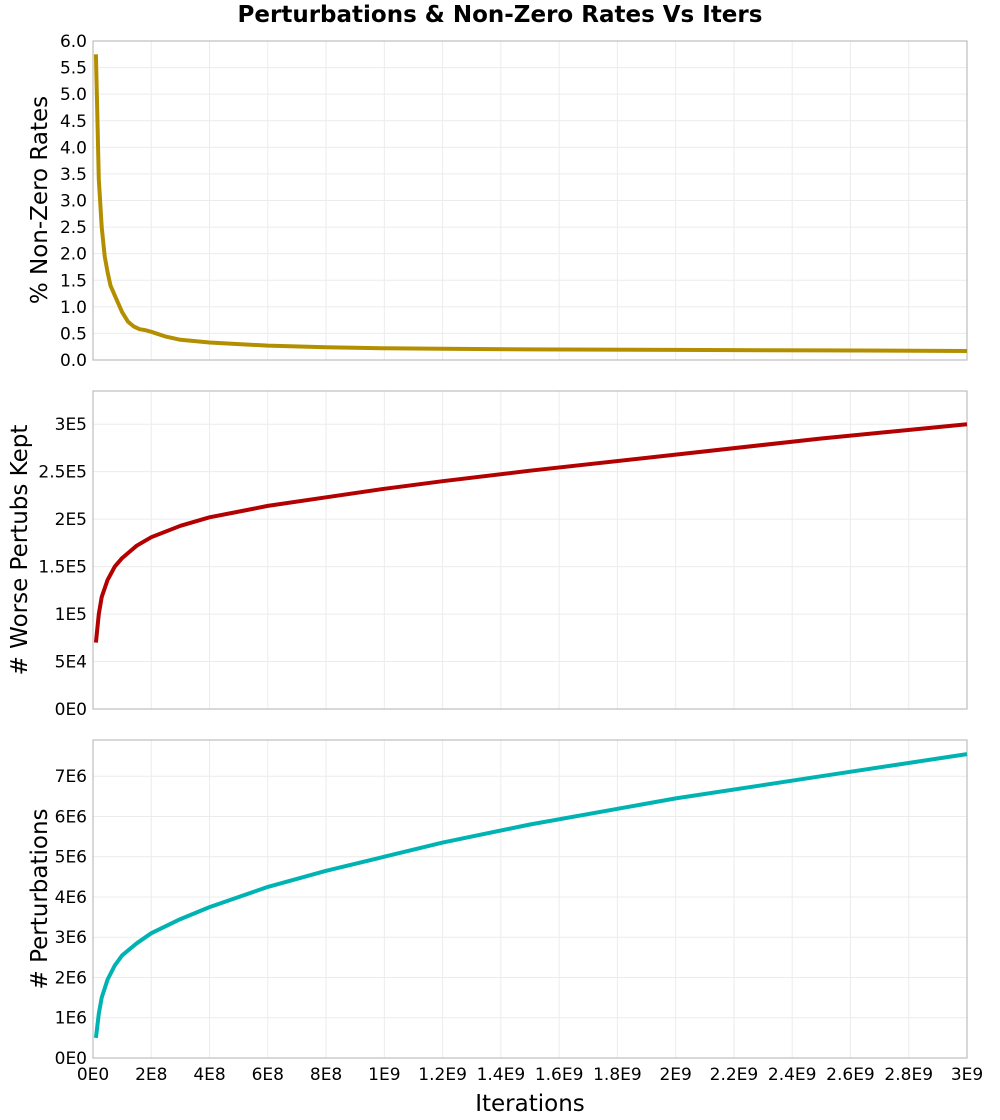  I want to click on x-tick-label: 2E9, so click(675, 1075).